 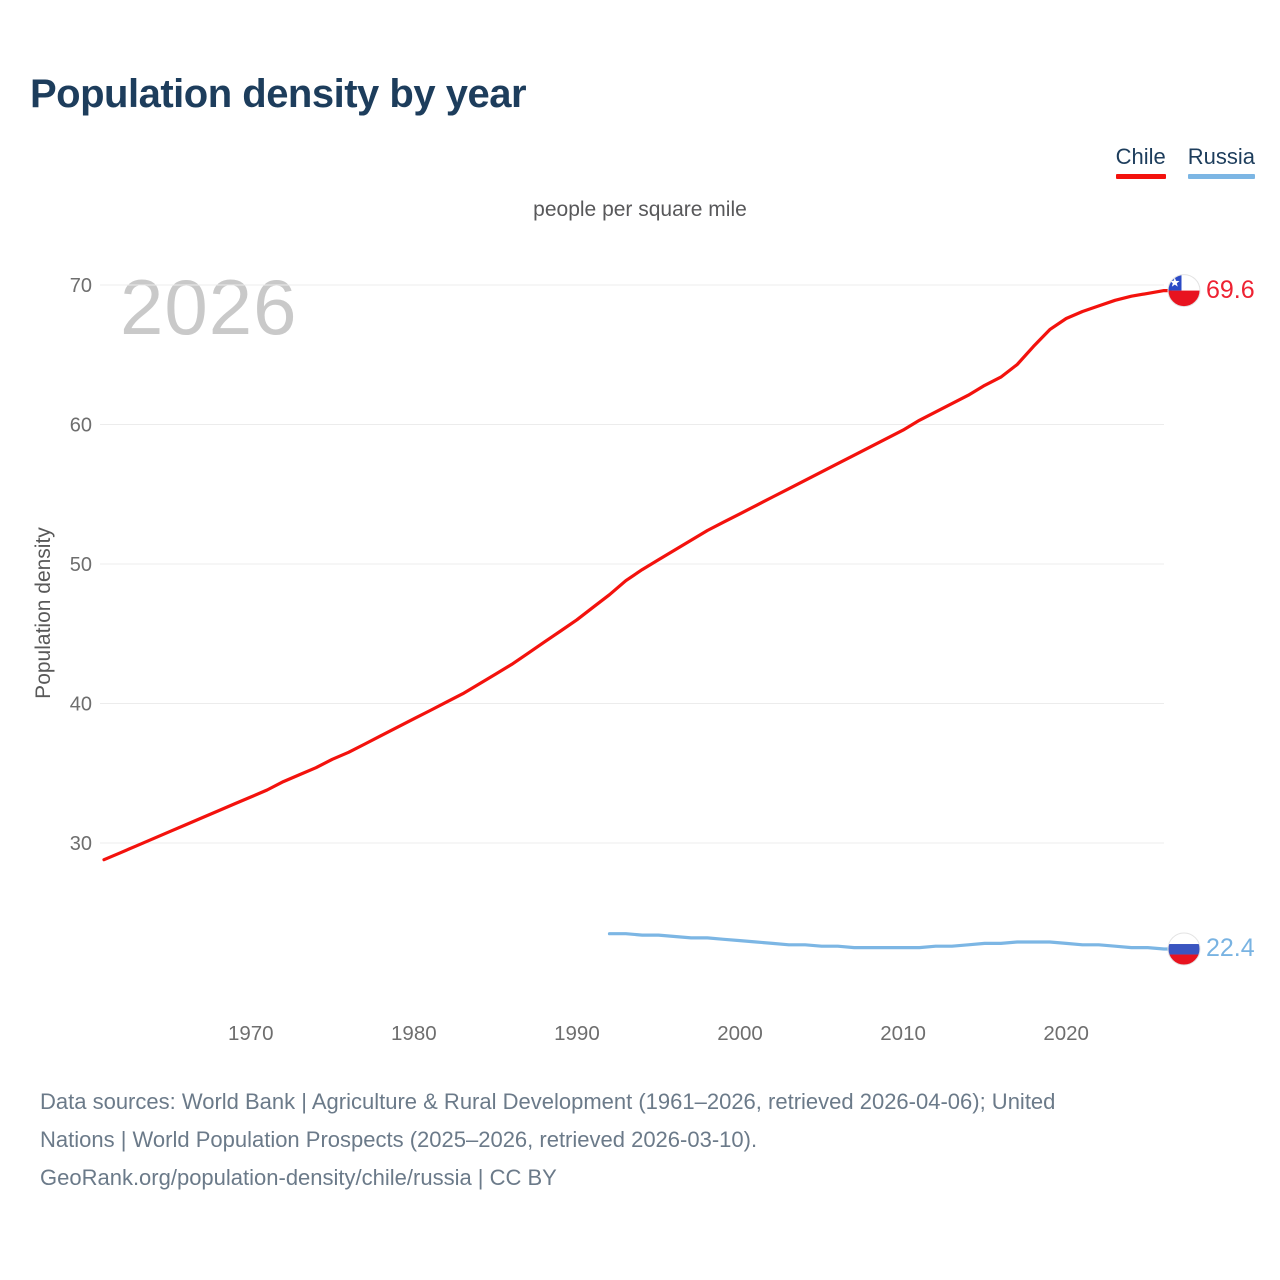 I want to click on year-watermark: 2026, so click(x=209, y=307).